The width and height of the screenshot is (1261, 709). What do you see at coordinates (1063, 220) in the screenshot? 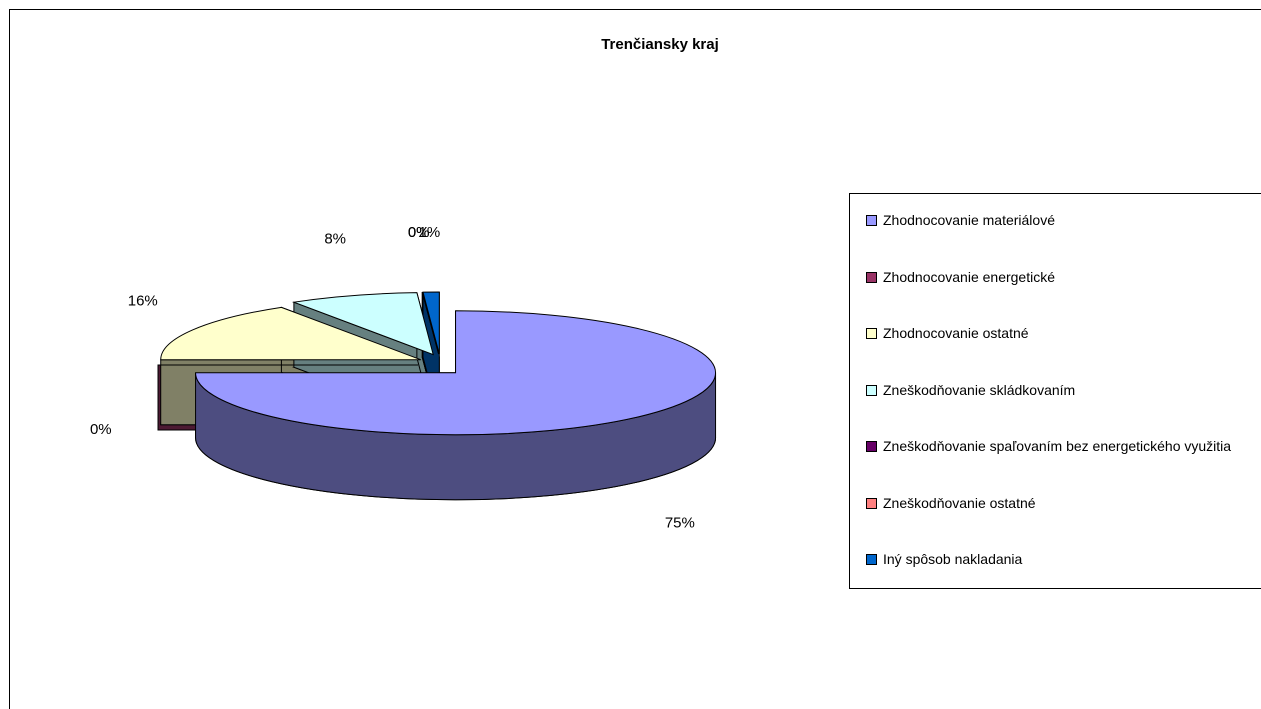
I see `legend-item: Zhodnocovanie materiálové` at bounding box center [1063, 220].